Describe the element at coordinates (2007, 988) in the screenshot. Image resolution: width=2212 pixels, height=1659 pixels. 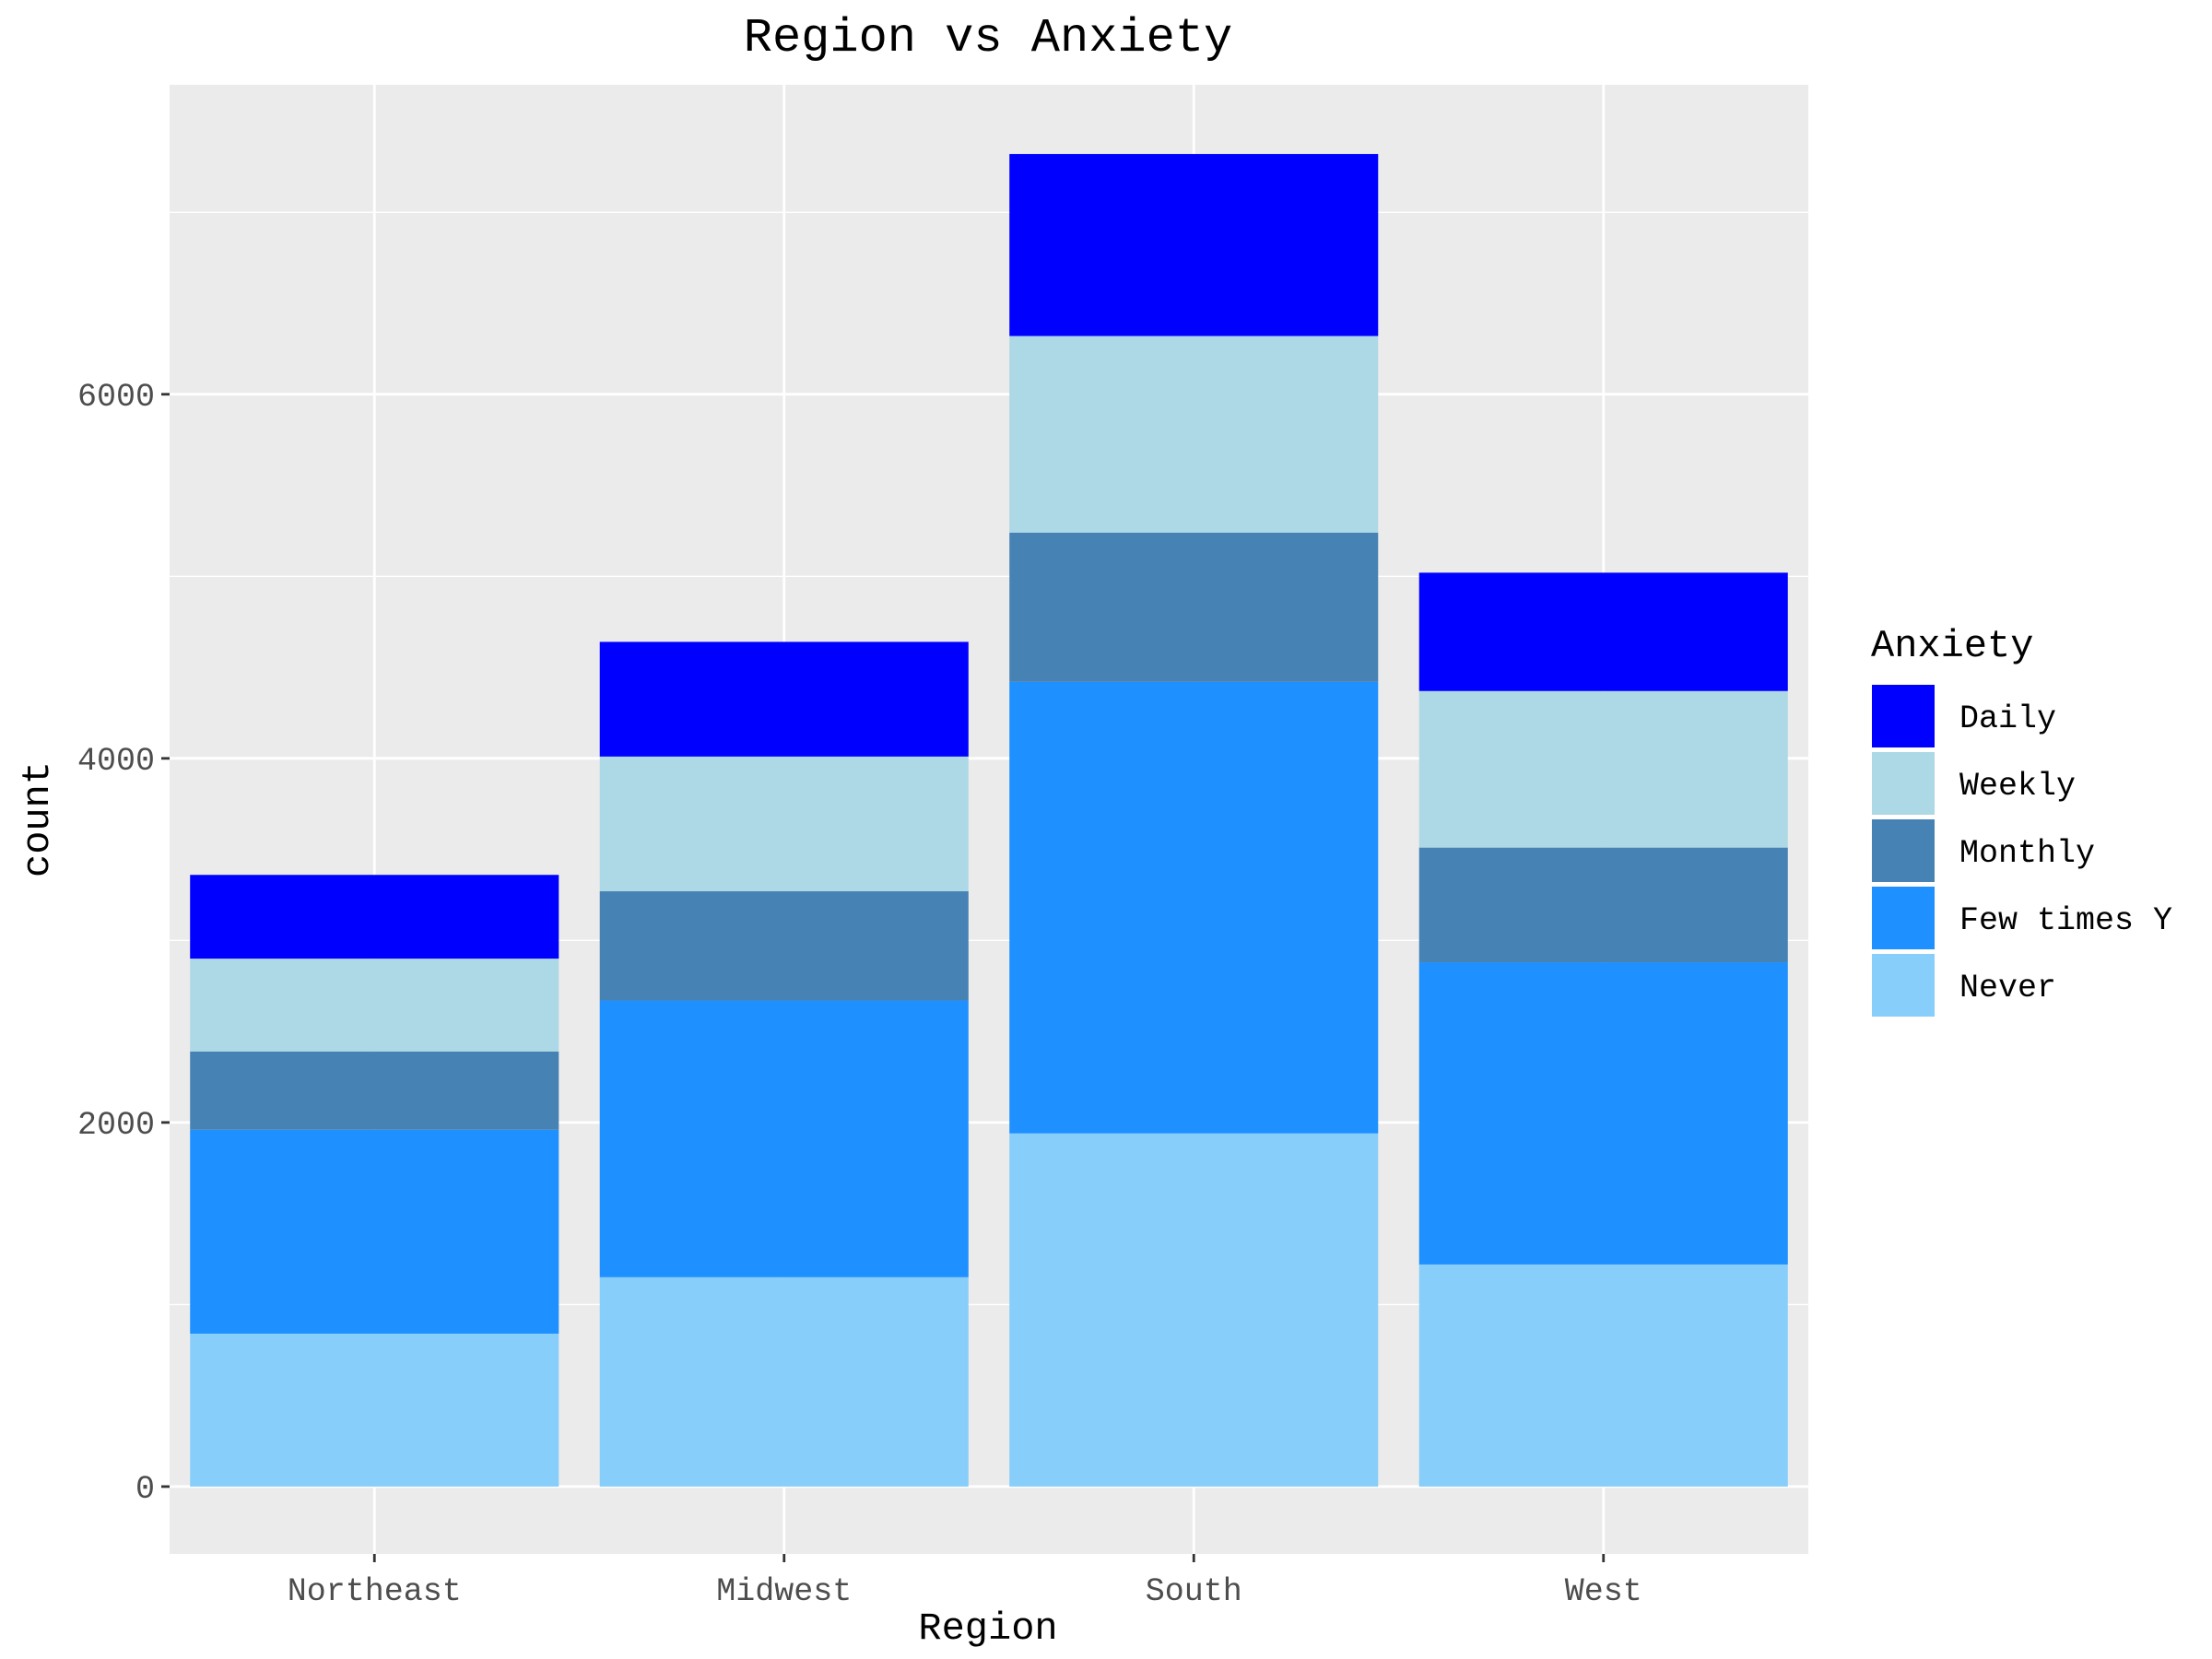
I see `legend-label-never: Never` at that location.